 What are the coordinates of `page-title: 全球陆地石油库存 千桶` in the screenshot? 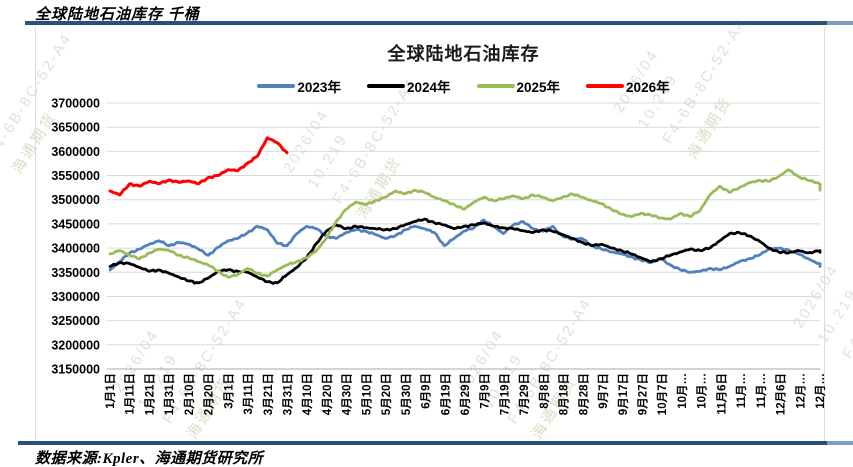 It's located at (117, 15).